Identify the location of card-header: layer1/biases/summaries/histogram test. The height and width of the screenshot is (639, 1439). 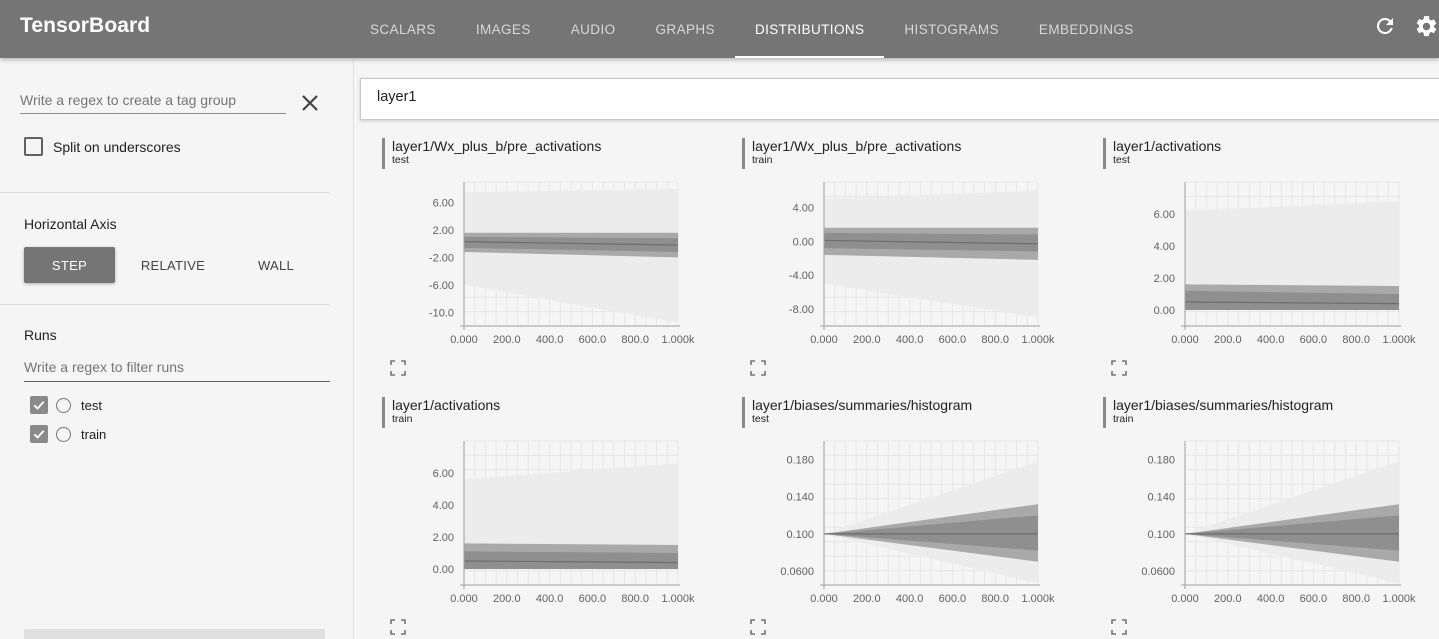
(857, 412).